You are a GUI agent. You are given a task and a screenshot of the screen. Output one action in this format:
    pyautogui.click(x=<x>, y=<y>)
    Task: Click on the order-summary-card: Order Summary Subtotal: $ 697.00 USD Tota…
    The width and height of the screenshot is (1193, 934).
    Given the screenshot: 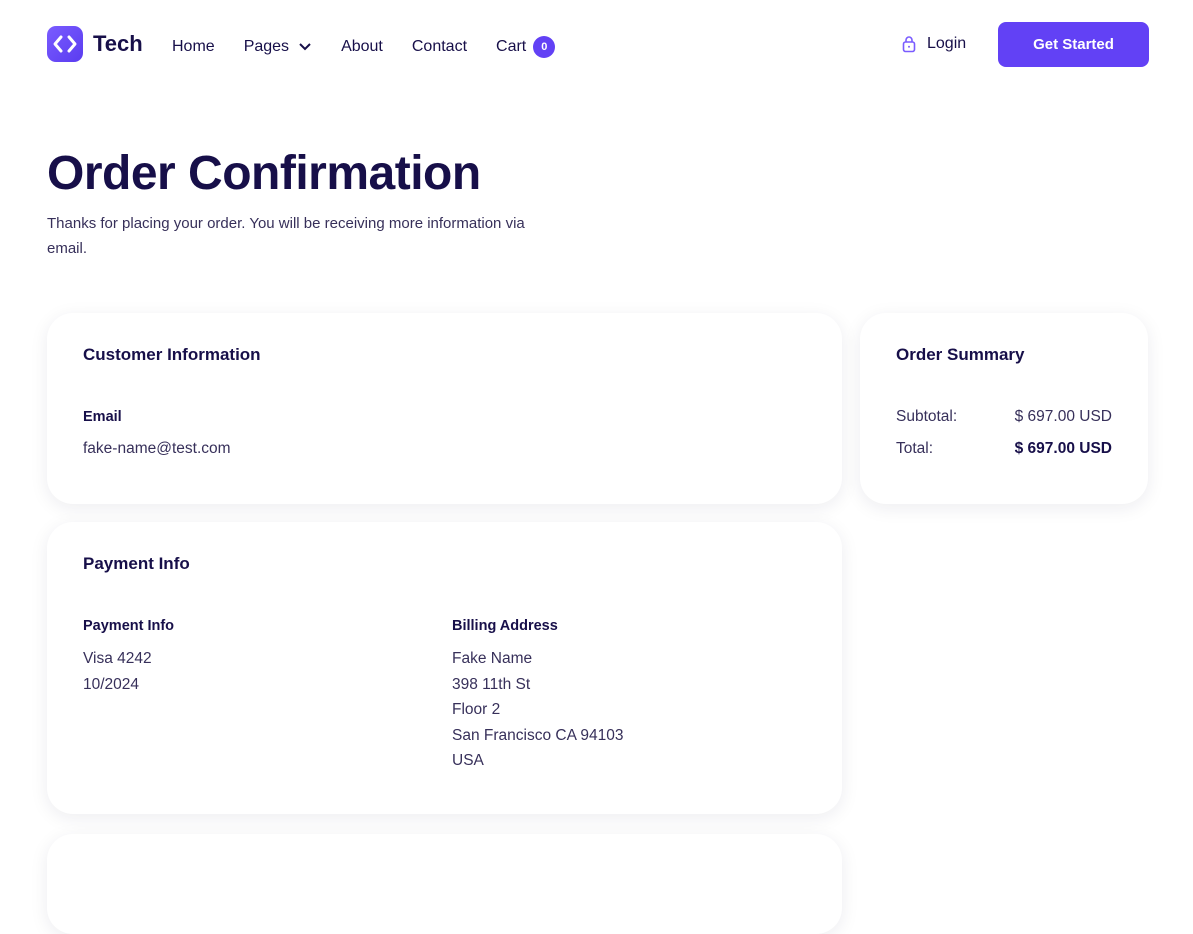 What is the action you would take?
    pyautogui.click(x=1004, y=408)
    